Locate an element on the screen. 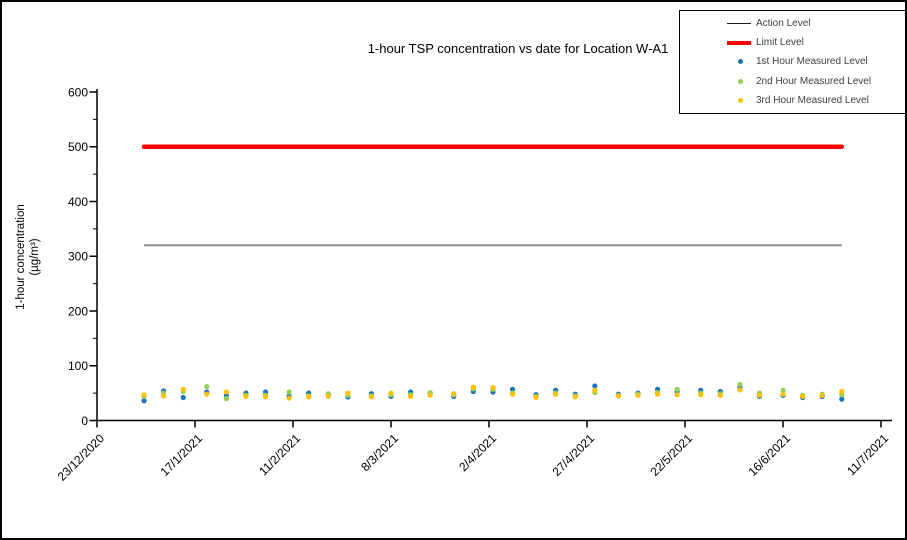 This screenshot has width=907, height=540. legend-label: 2nd Hour Measured Level is located at coordinates (814, 81).